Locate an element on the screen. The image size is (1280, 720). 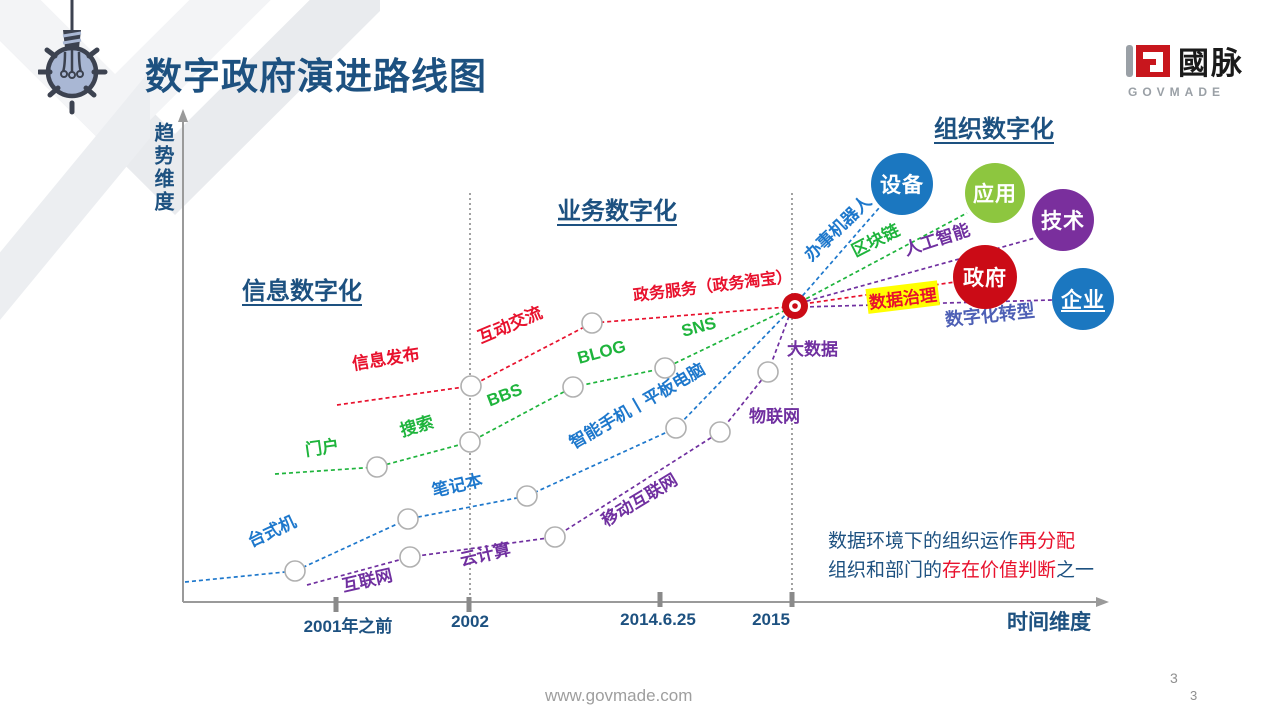
phase-label-organization: 组织数字化 is located at coordinates (994, 129).